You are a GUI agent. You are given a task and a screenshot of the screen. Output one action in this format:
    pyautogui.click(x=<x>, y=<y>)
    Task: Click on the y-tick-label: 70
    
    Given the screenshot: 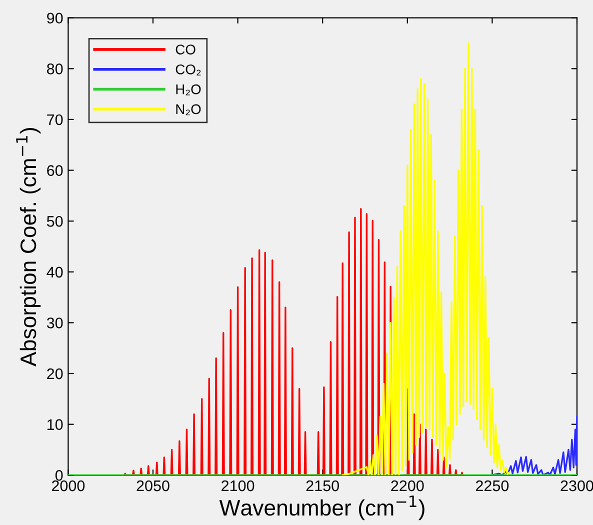 What is the action you would take?
    pyautogui.click(x=55, y=120)
    